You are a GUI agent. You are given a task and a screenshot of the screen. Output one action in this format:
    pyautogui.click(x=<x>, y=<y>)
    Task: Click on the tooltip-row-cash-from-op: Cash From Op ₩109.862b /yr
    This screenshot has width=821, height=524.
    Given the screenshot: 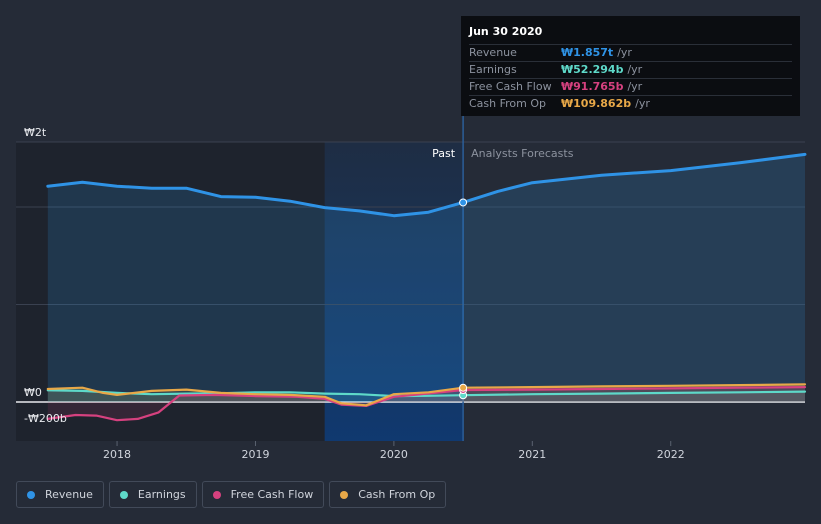 What is the action you would take?
    pyautogui.click(x=630, y=103)
    